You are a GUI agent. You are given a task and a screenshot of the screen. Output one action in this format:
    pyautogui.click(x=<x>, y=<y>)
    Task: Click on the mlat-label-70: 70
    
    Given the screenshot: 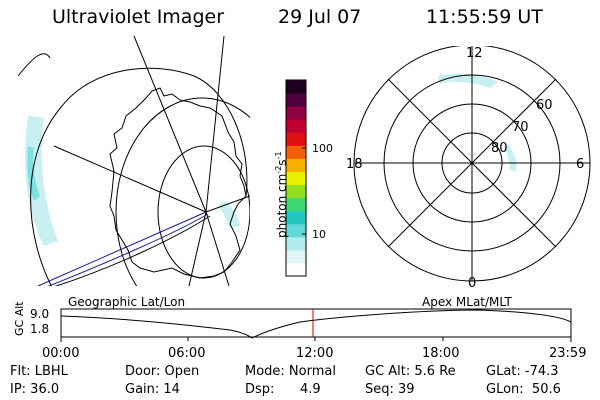 What is the action you would take?
    pyautogui.click(x=520, y=127)
    